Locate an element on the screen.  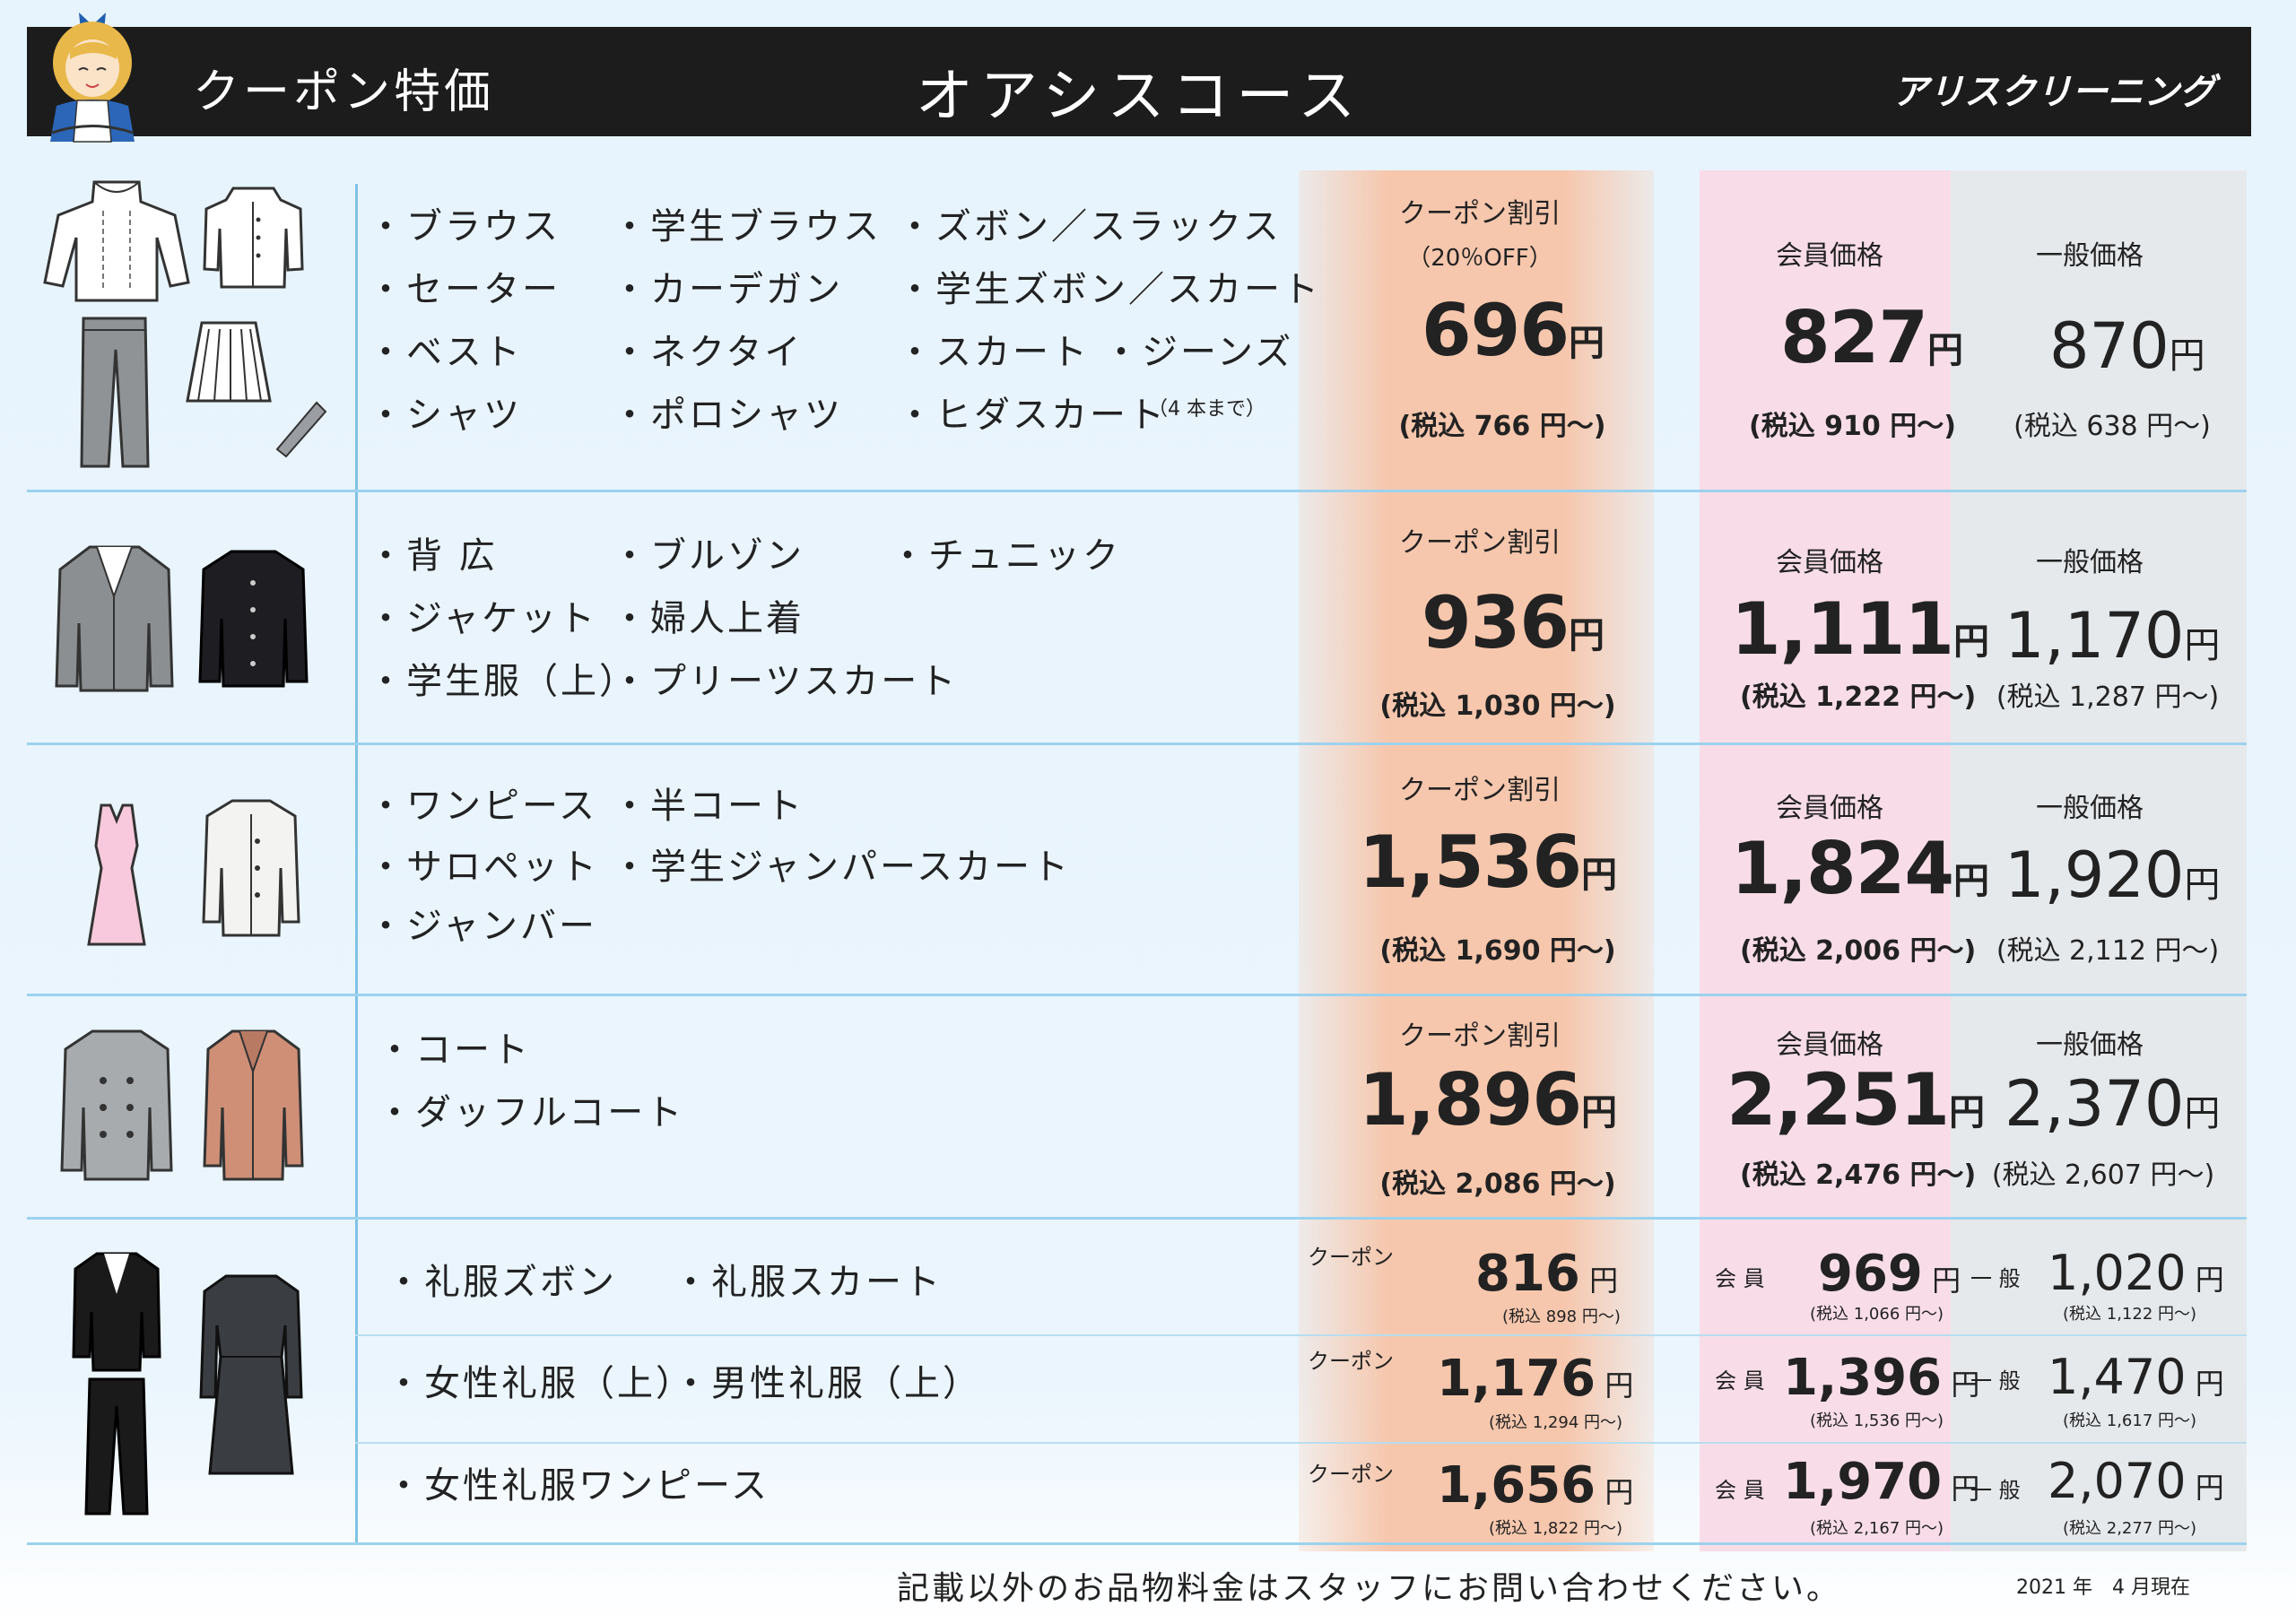
item-label: ・女性礼服ワンピース is located at coordinates (578, 1486).